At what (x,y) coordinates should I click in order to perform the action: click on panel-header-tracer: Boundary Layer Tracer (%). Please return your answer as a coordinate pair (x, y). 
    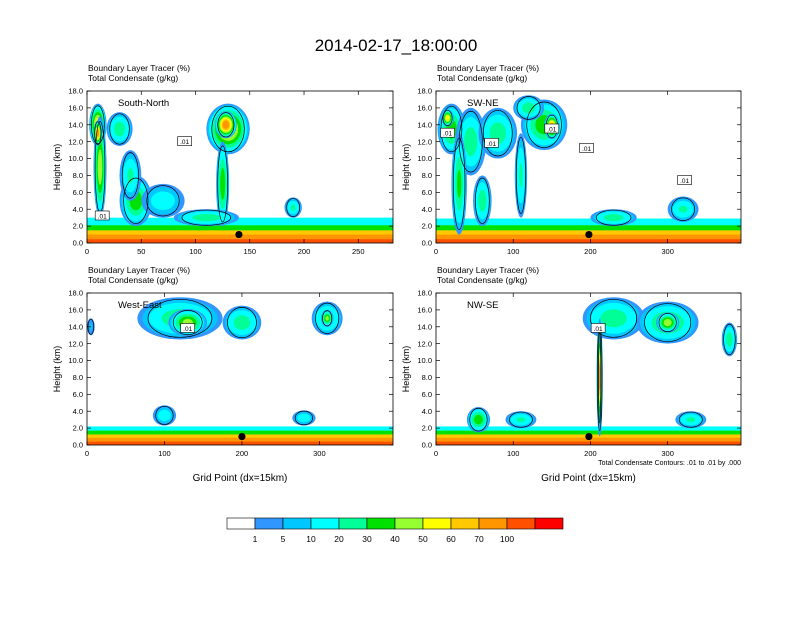
    Looking at the image, I should click on (139, 68).